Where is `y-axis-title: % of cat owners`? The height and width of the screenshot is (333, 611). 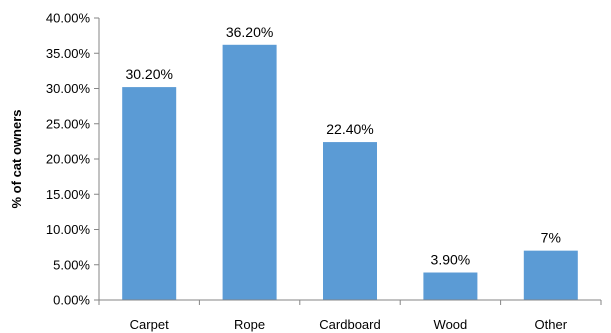 y-axis-title: % of cat owners is located at coordinates (16, 159).